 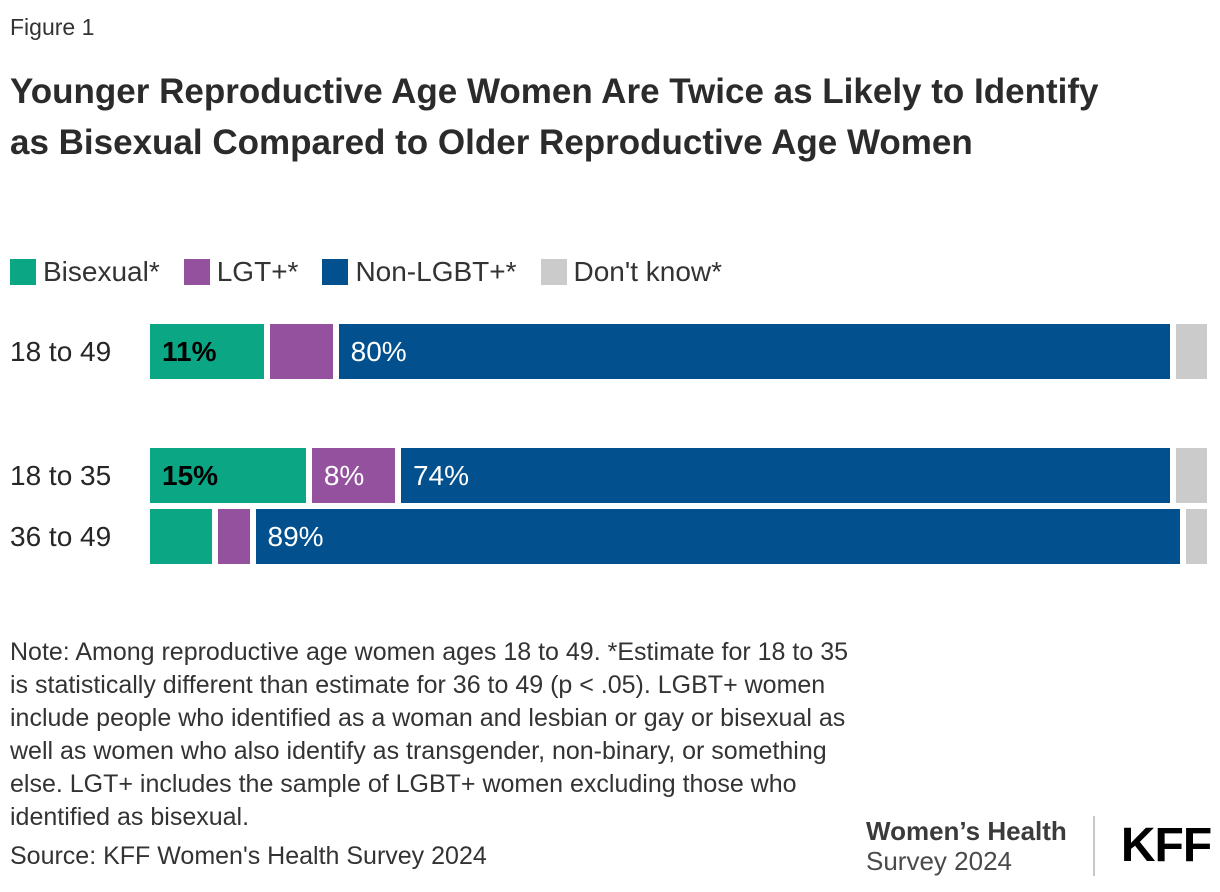 I want to click on legend-item: Bisexual*, so click(x=85, y=272).